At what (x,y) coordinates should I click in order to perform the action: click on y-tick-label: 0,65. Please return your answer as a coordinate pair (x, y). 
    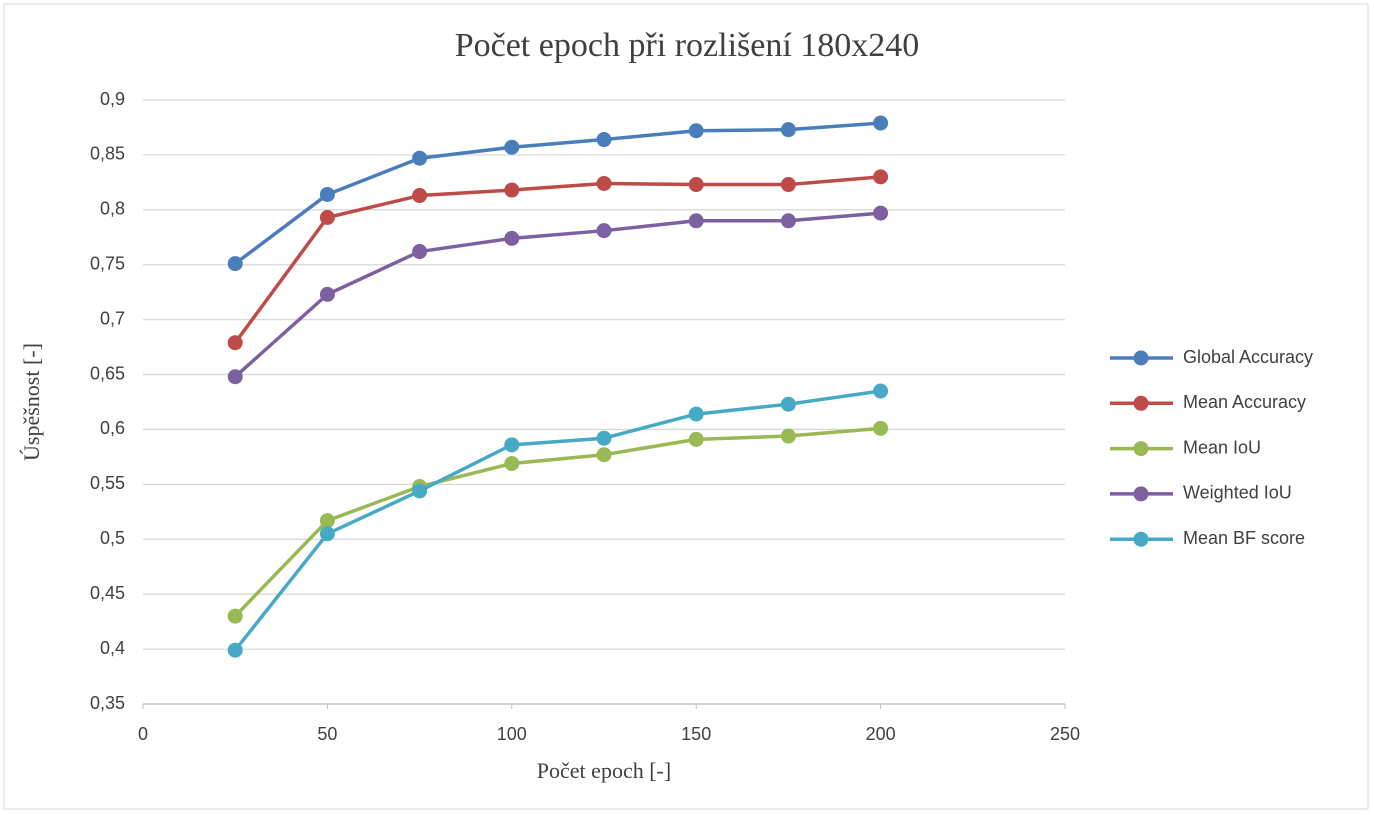
    Looking at the image, I should click on (107, 373).